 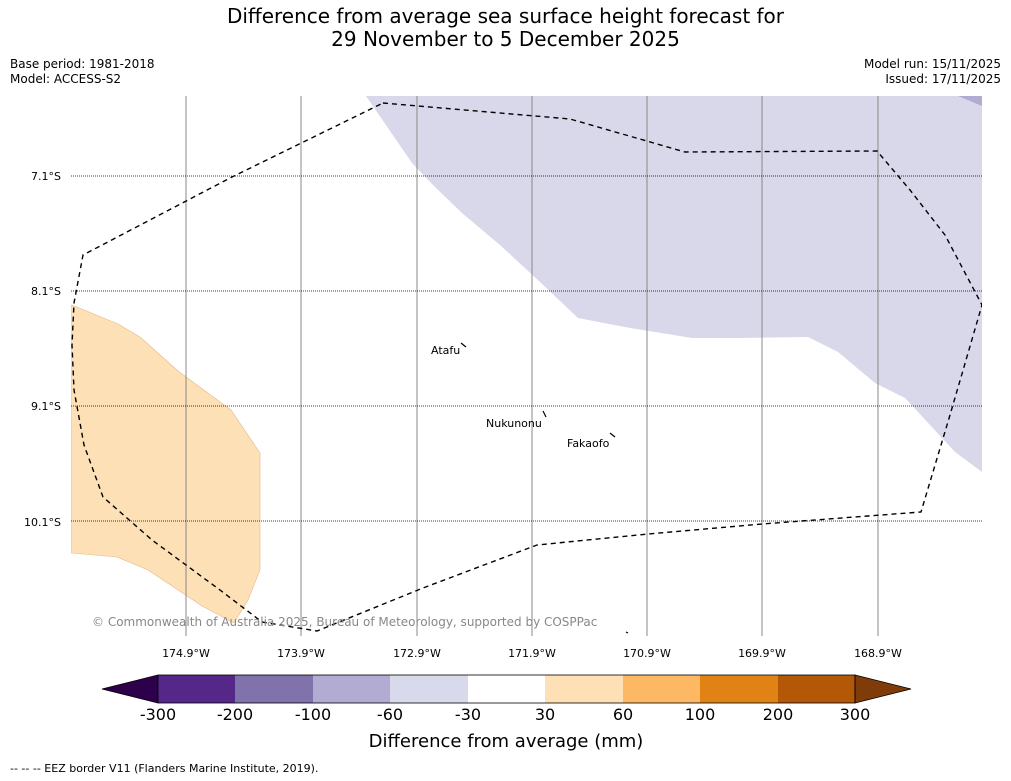 What do you see at coordinates (627, 632) in the screenshot?
I see `small-island-icon` at bounding box center [627, 632].